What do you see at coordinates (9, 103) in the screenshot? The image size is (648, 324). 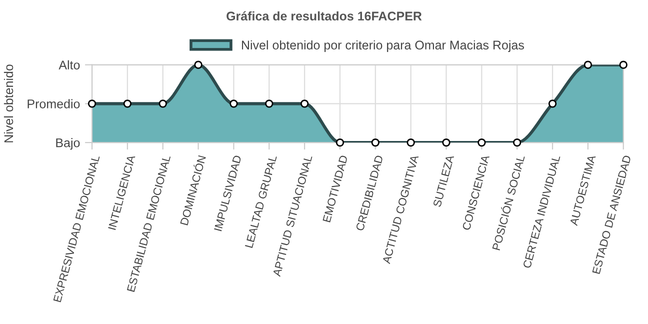 I see `y-axis-title: Nivel obtenido` at bounding box center [9, 103].